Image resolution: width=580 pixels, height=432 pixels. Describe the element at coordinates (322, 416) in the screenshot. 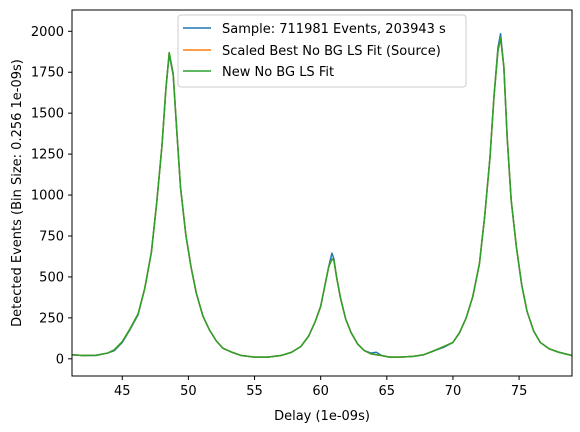

I see `x-axis-label: Delay (1e-09s)` at that location.